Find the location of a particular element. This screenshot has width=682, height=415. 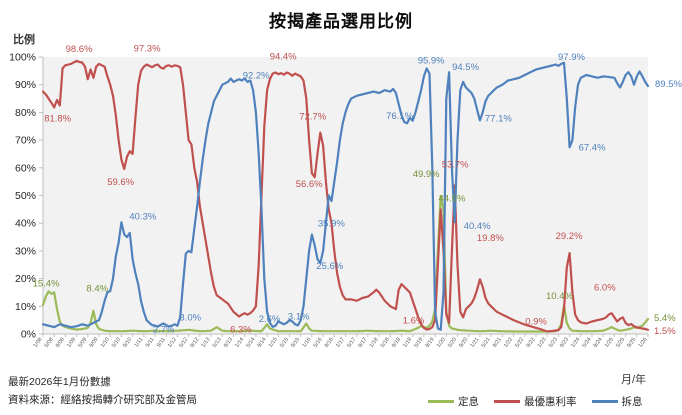

legend-item-hibor: 拆息 is located at coordinates (617, 401).